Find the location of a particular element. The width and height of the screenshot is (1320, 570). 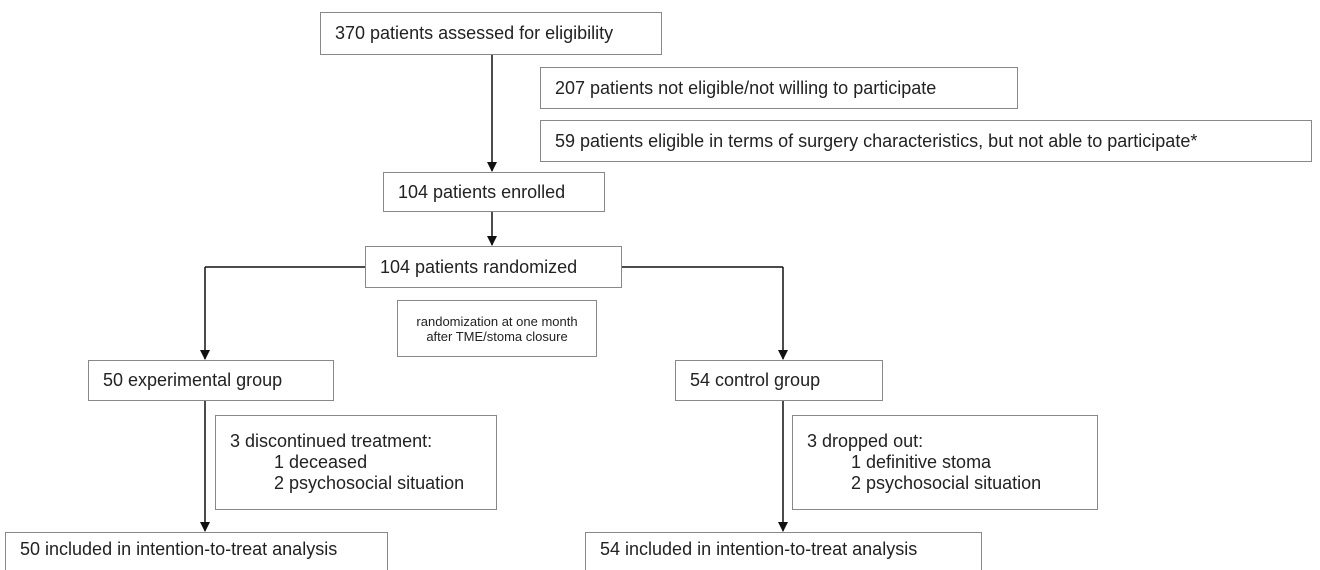

node: 370 patients assessed for eligibility is located at coordinates (491, 33).